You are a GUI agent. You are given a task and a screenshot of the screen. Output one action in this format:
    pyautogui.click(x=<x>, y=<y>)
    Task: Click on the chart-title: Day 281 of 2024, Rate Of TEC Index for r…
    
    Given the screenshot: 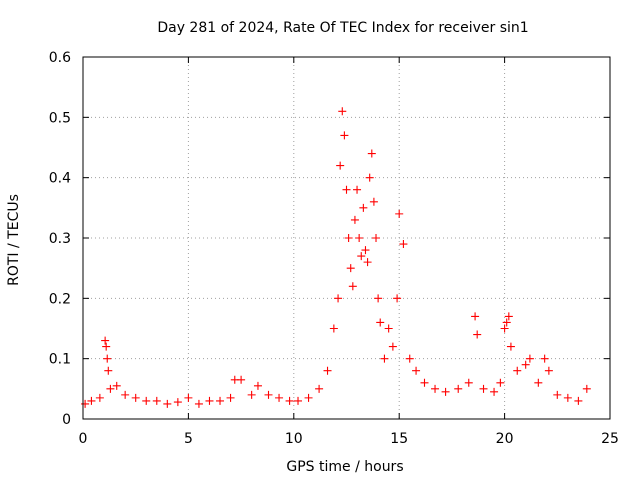 What is the action you would take?
    pyautogui.click(x=342, y=28)
    